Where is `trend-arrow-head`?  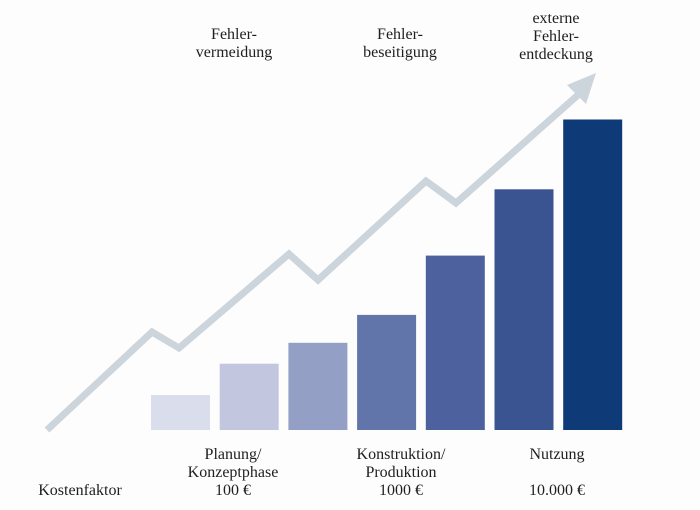 trend-arrow-head is located at coordinates (581, 88).